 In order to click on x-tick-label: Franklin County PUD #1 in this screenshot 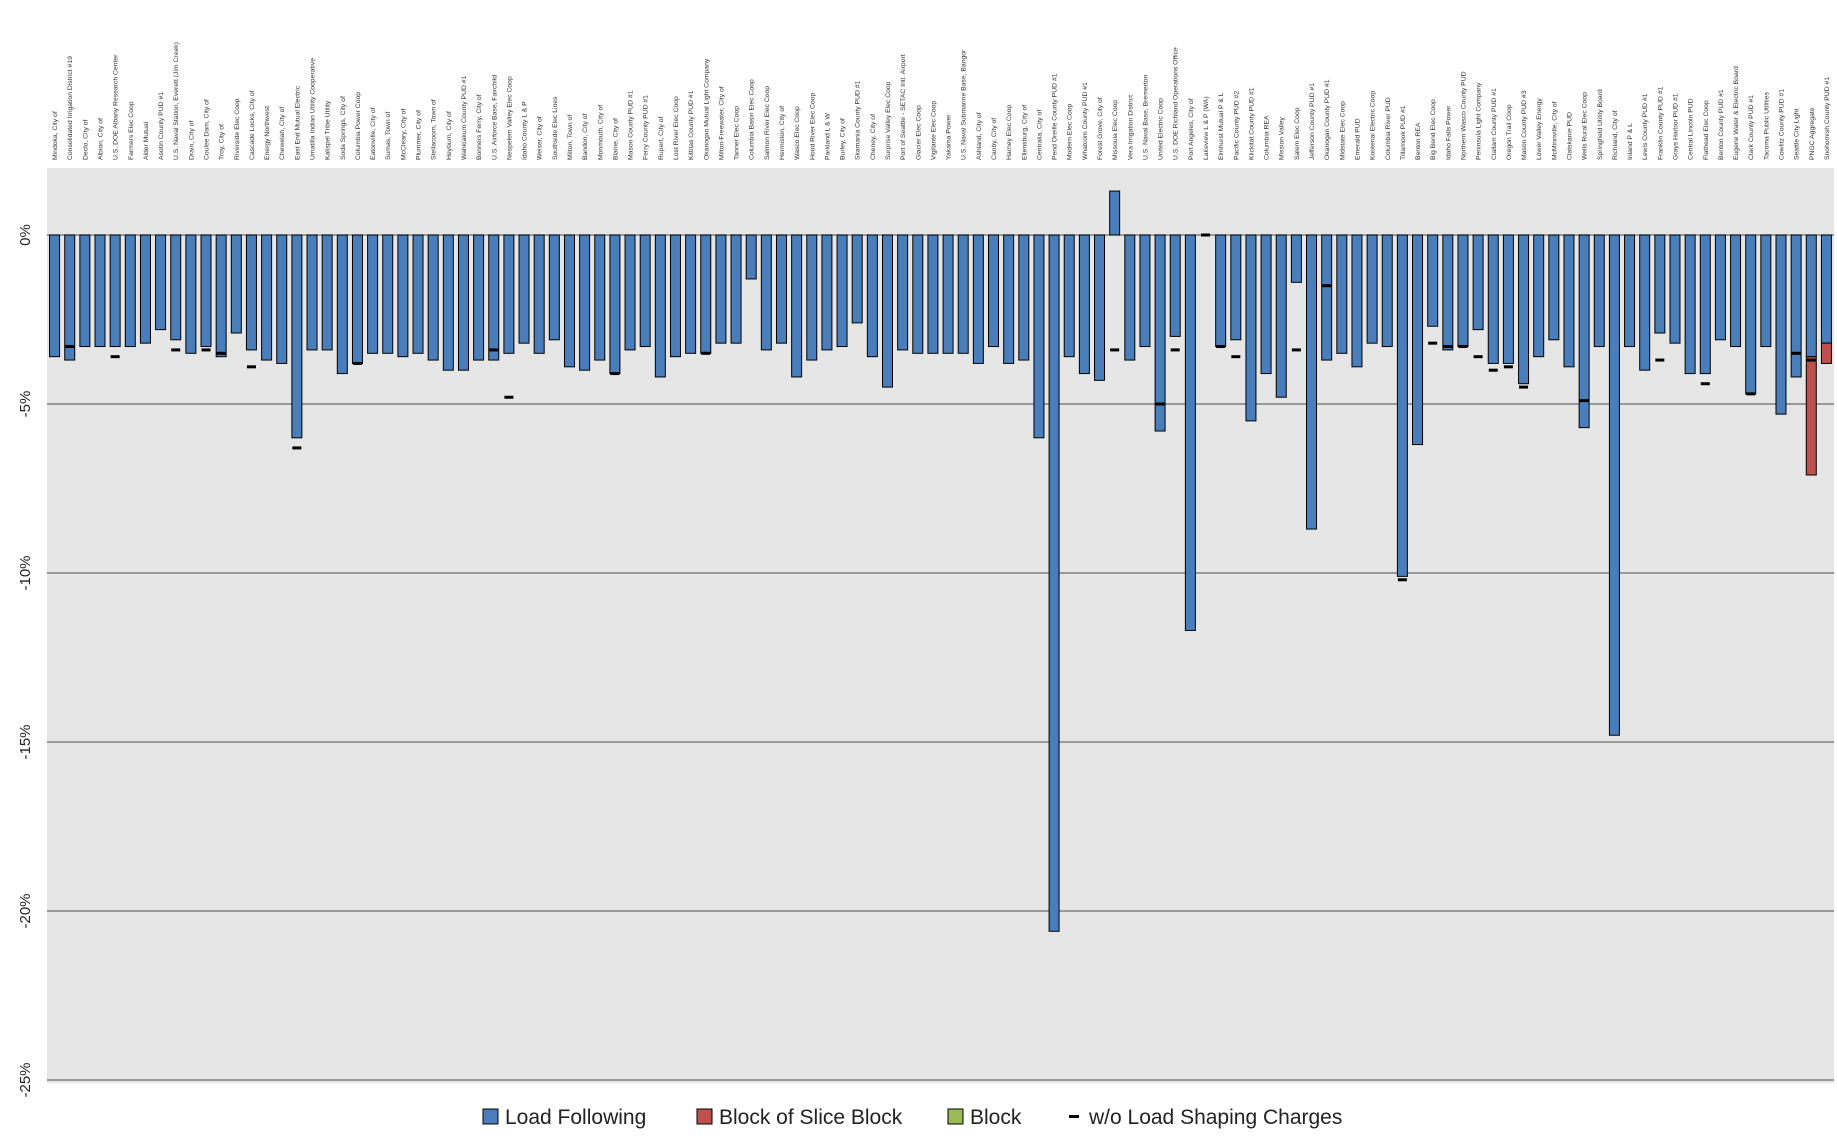, I will do `click(1660, 123)`.